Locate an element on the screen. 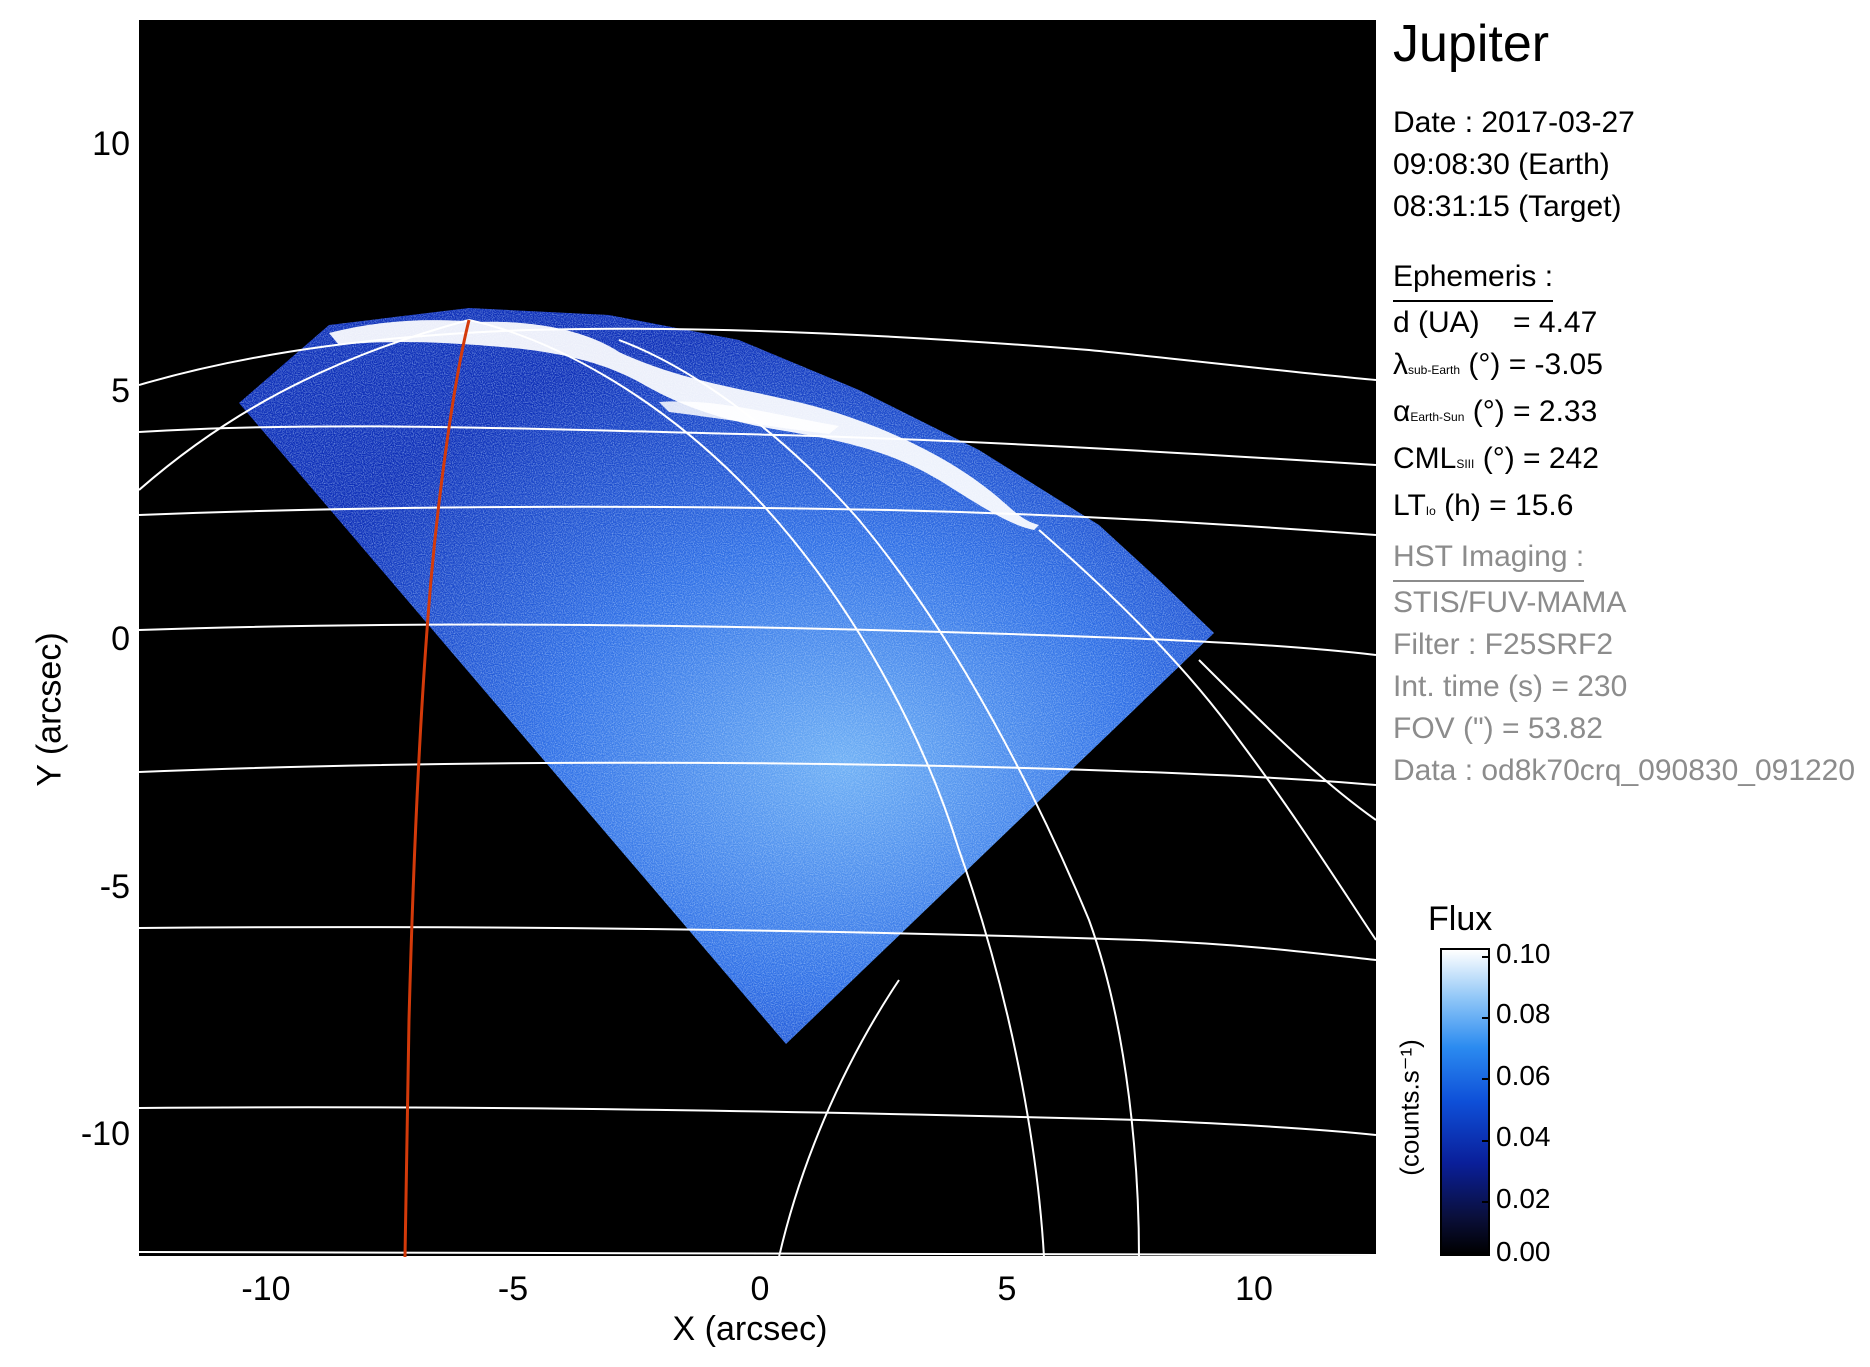 Image resolution: width=1870 pixels, height=1367 pixels. colorbar-tick: 0.06 is located at coordinates (1523, 1075).